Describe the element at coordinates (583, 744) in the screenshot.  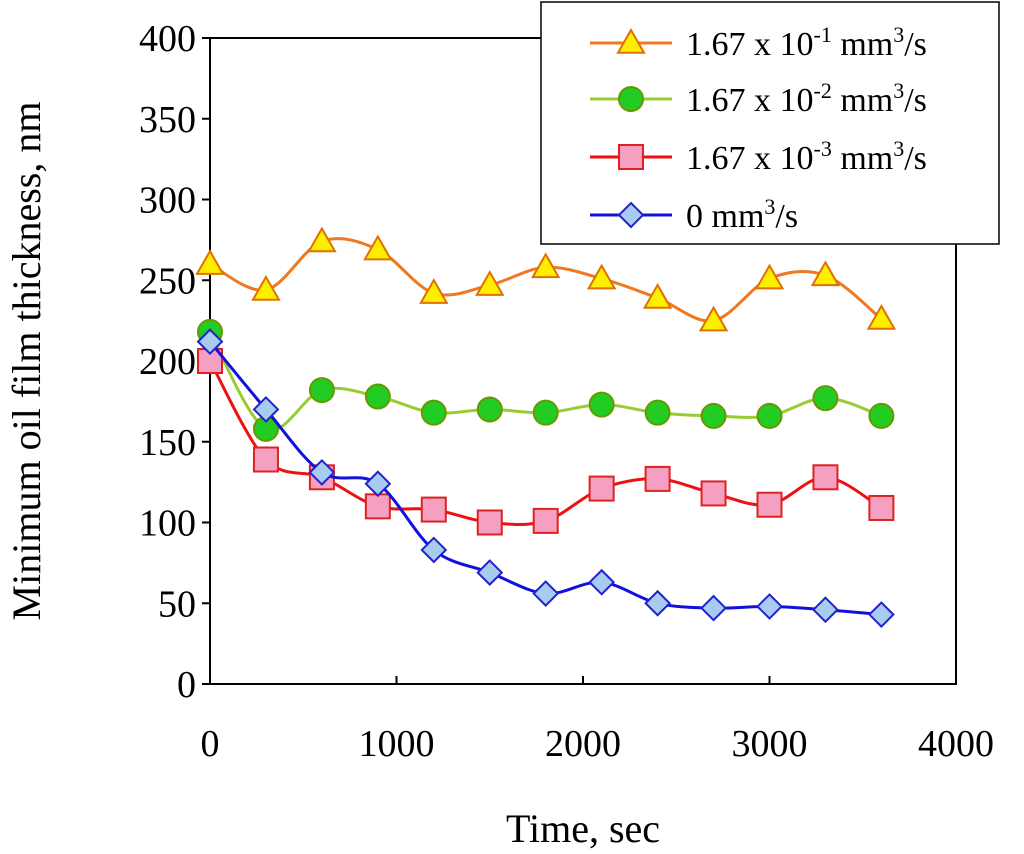
I see `x-tick-label: 2000` at that location.